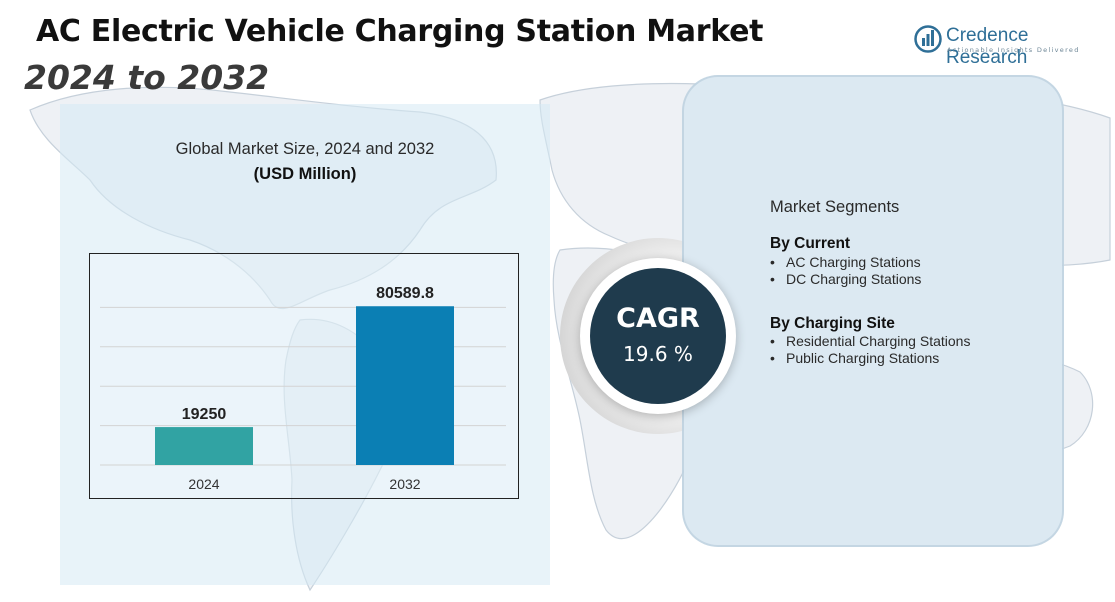  I want to click on cagr-badge, so click(658, 336).